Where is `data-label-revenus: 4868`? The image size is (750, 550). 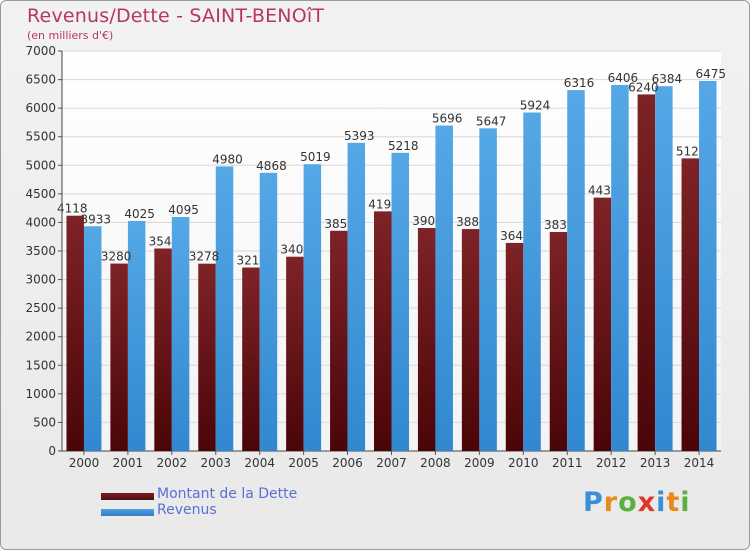
data-label-revenus: 4868 is located at coordinates (271, 166).